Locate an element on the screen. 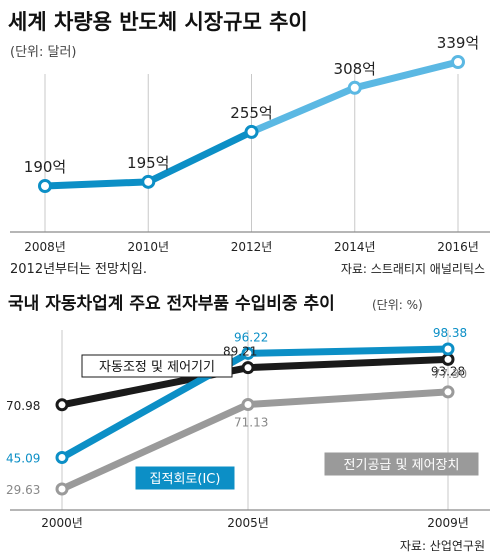 This screenshot has width=500, height=558. chart2-series-label: 집적회로(IC) is located at coordinates (185, 479).